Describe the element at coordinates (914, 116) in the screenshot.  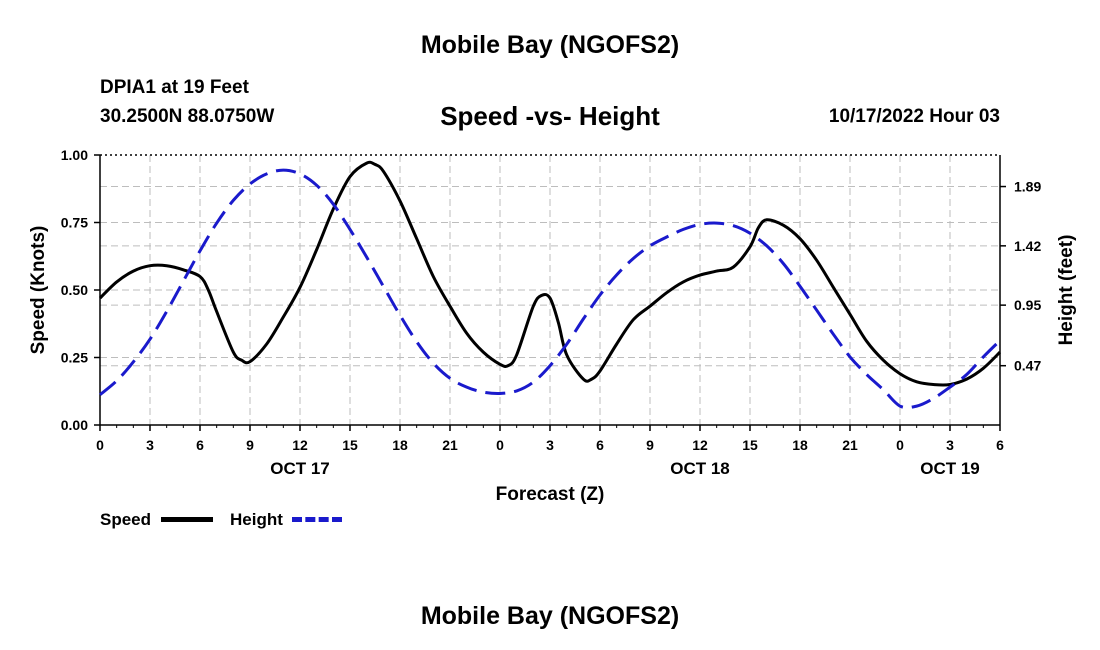
I see `valid-time: 10/17/2022 Hour 03` at that location.